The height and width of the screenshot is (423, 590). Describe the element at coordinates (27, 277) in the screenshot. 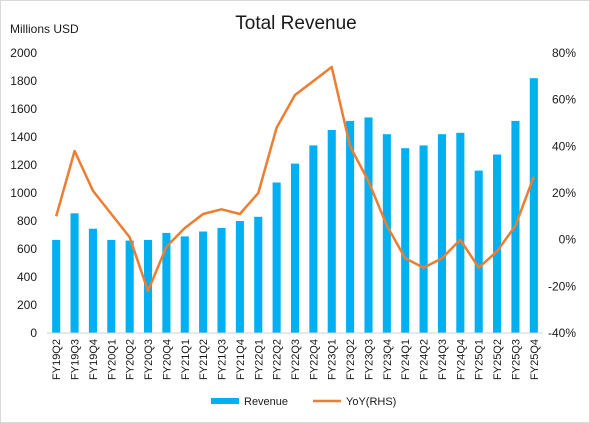

I see `left-axis-tick-label: 400` at that location.